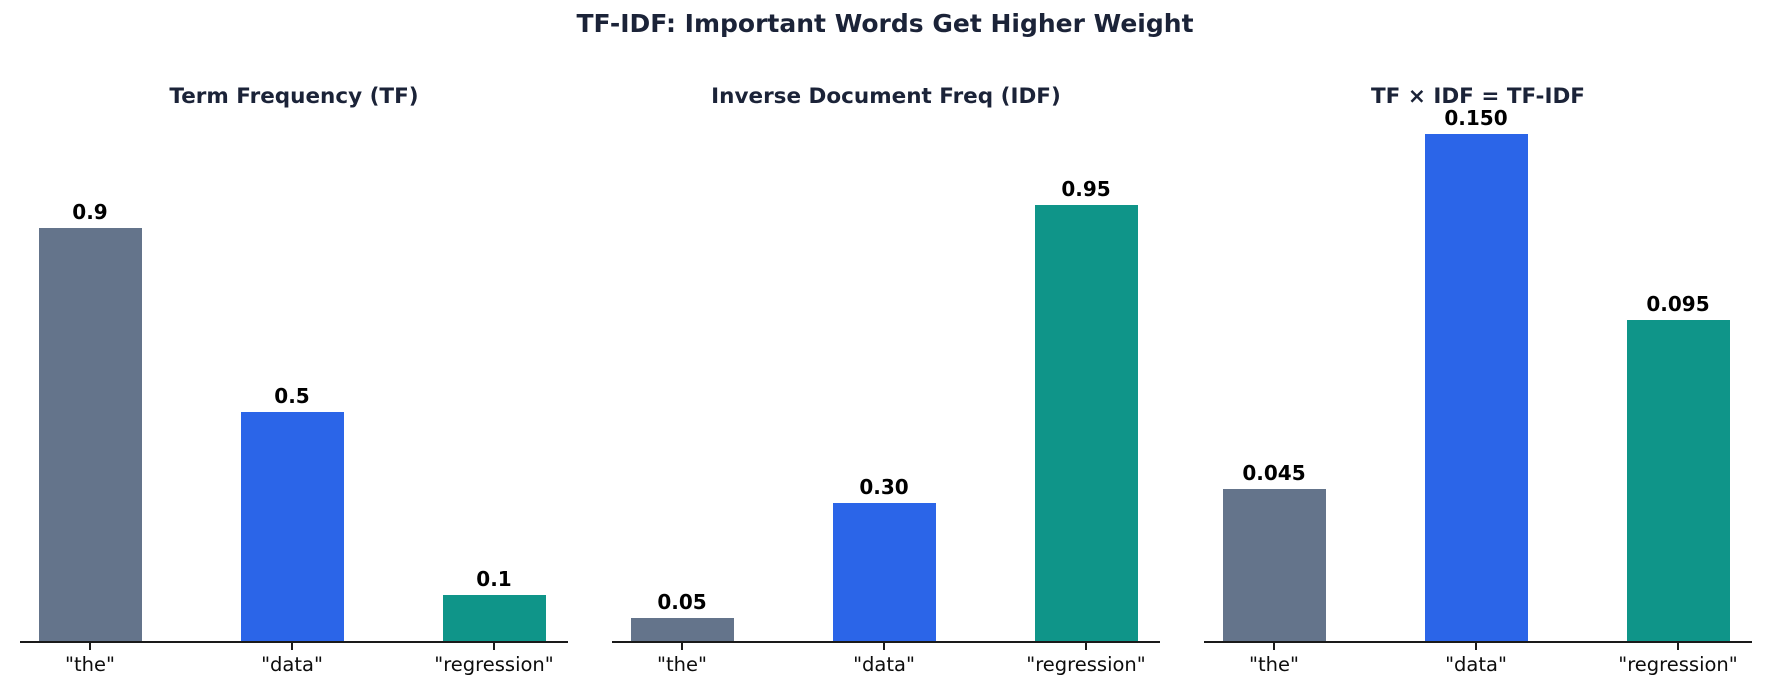  Describe the element at coordinates (886, 96) in the screenshot. I see `panel-title-idf: Inverse Document Freq (IDF)` at that location.